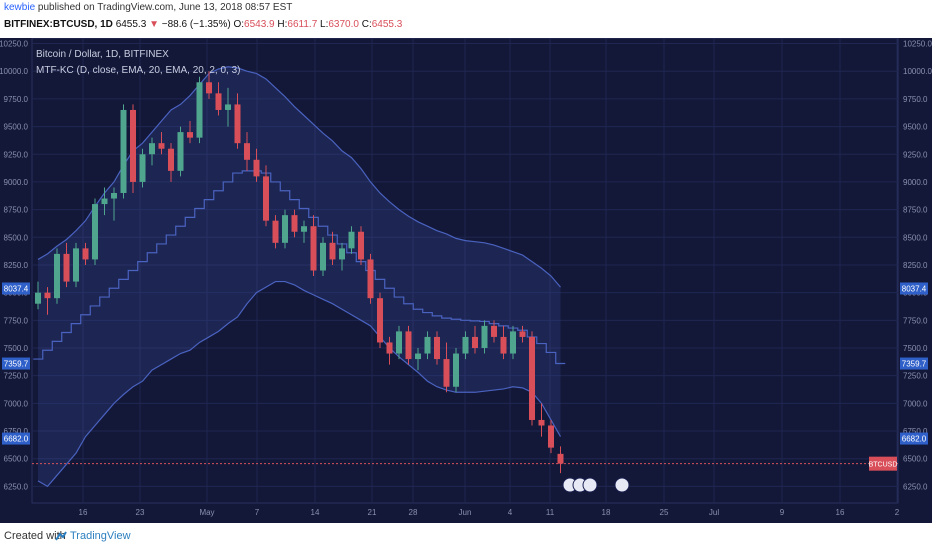 The width and height of the screenshot is (932, 550). Describe the element at coordinates (14, 71) in the screenshot. I see `y-tick-label-left: 10000.0` at that location.